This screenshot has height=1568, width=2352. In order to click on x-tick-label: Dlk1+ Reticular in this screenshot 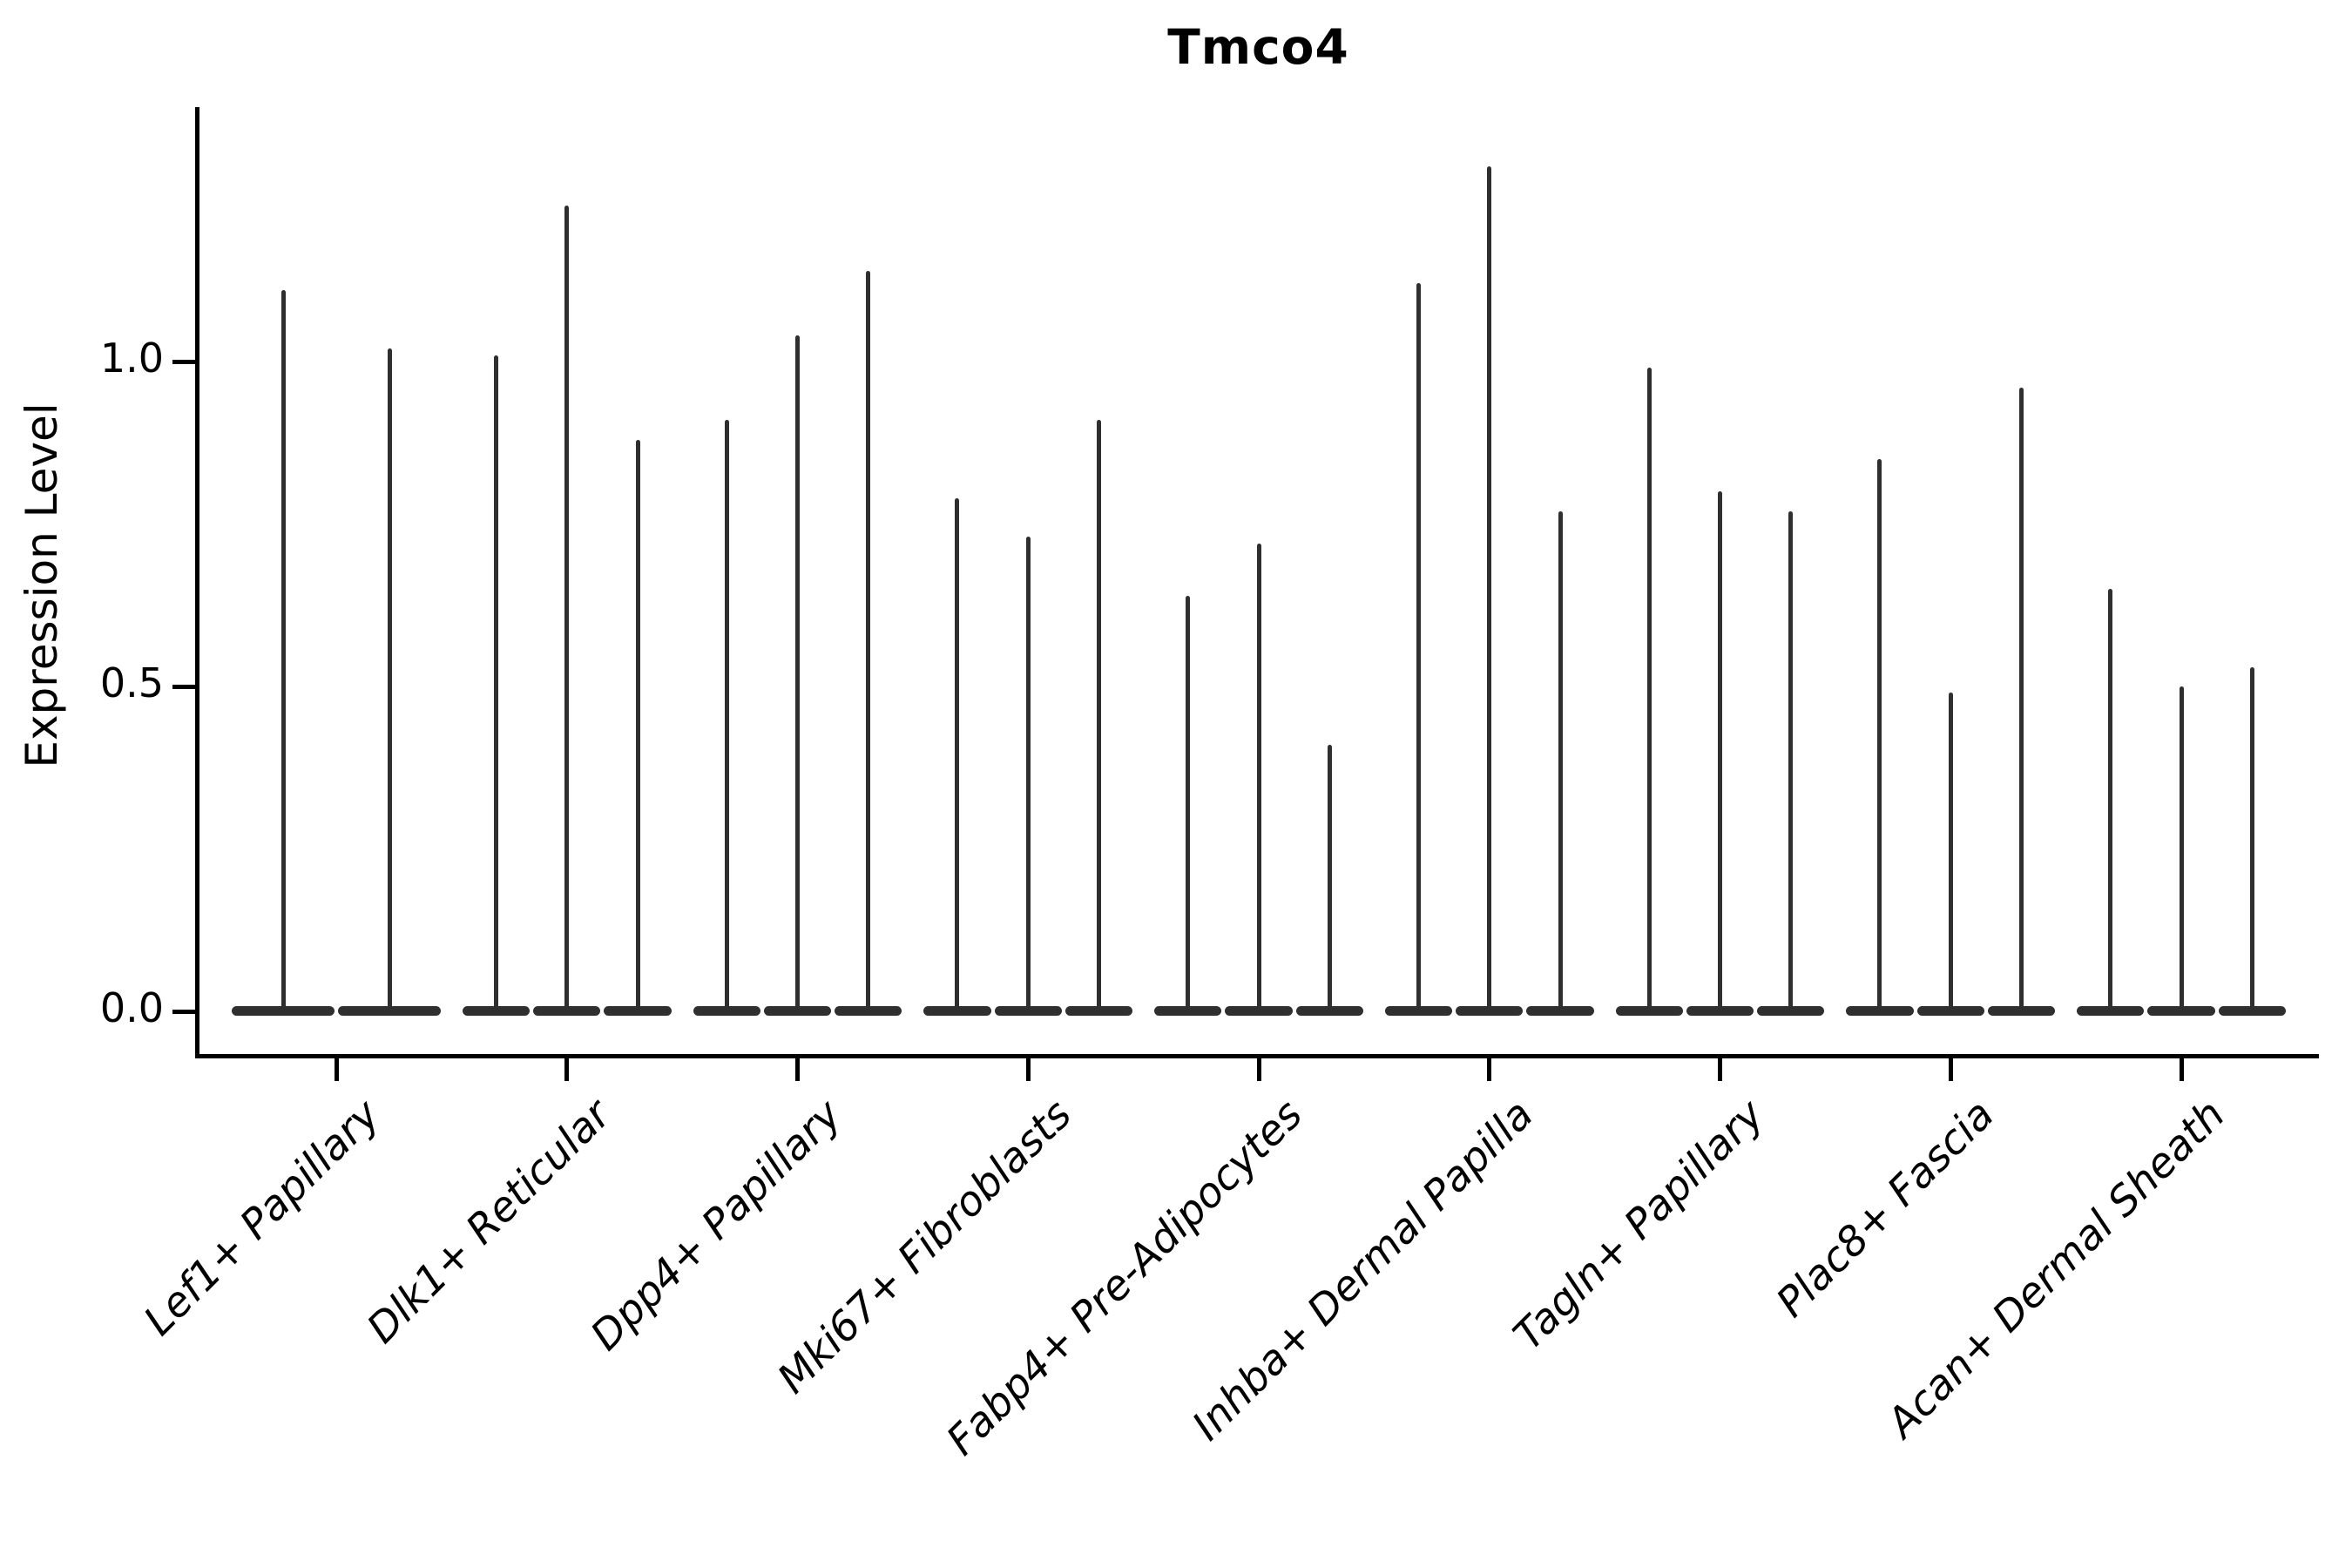, I will do `click(489, 1222)`.